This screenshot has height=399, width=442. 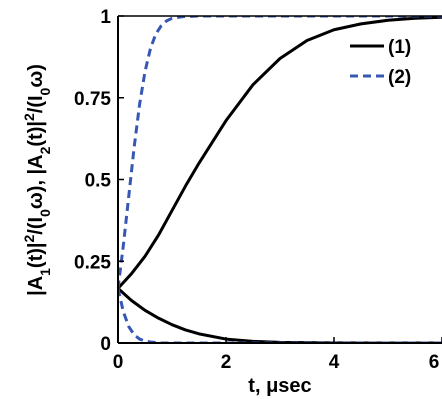 I want to click on x-tick-label: 0, so click(x=118, y=362).